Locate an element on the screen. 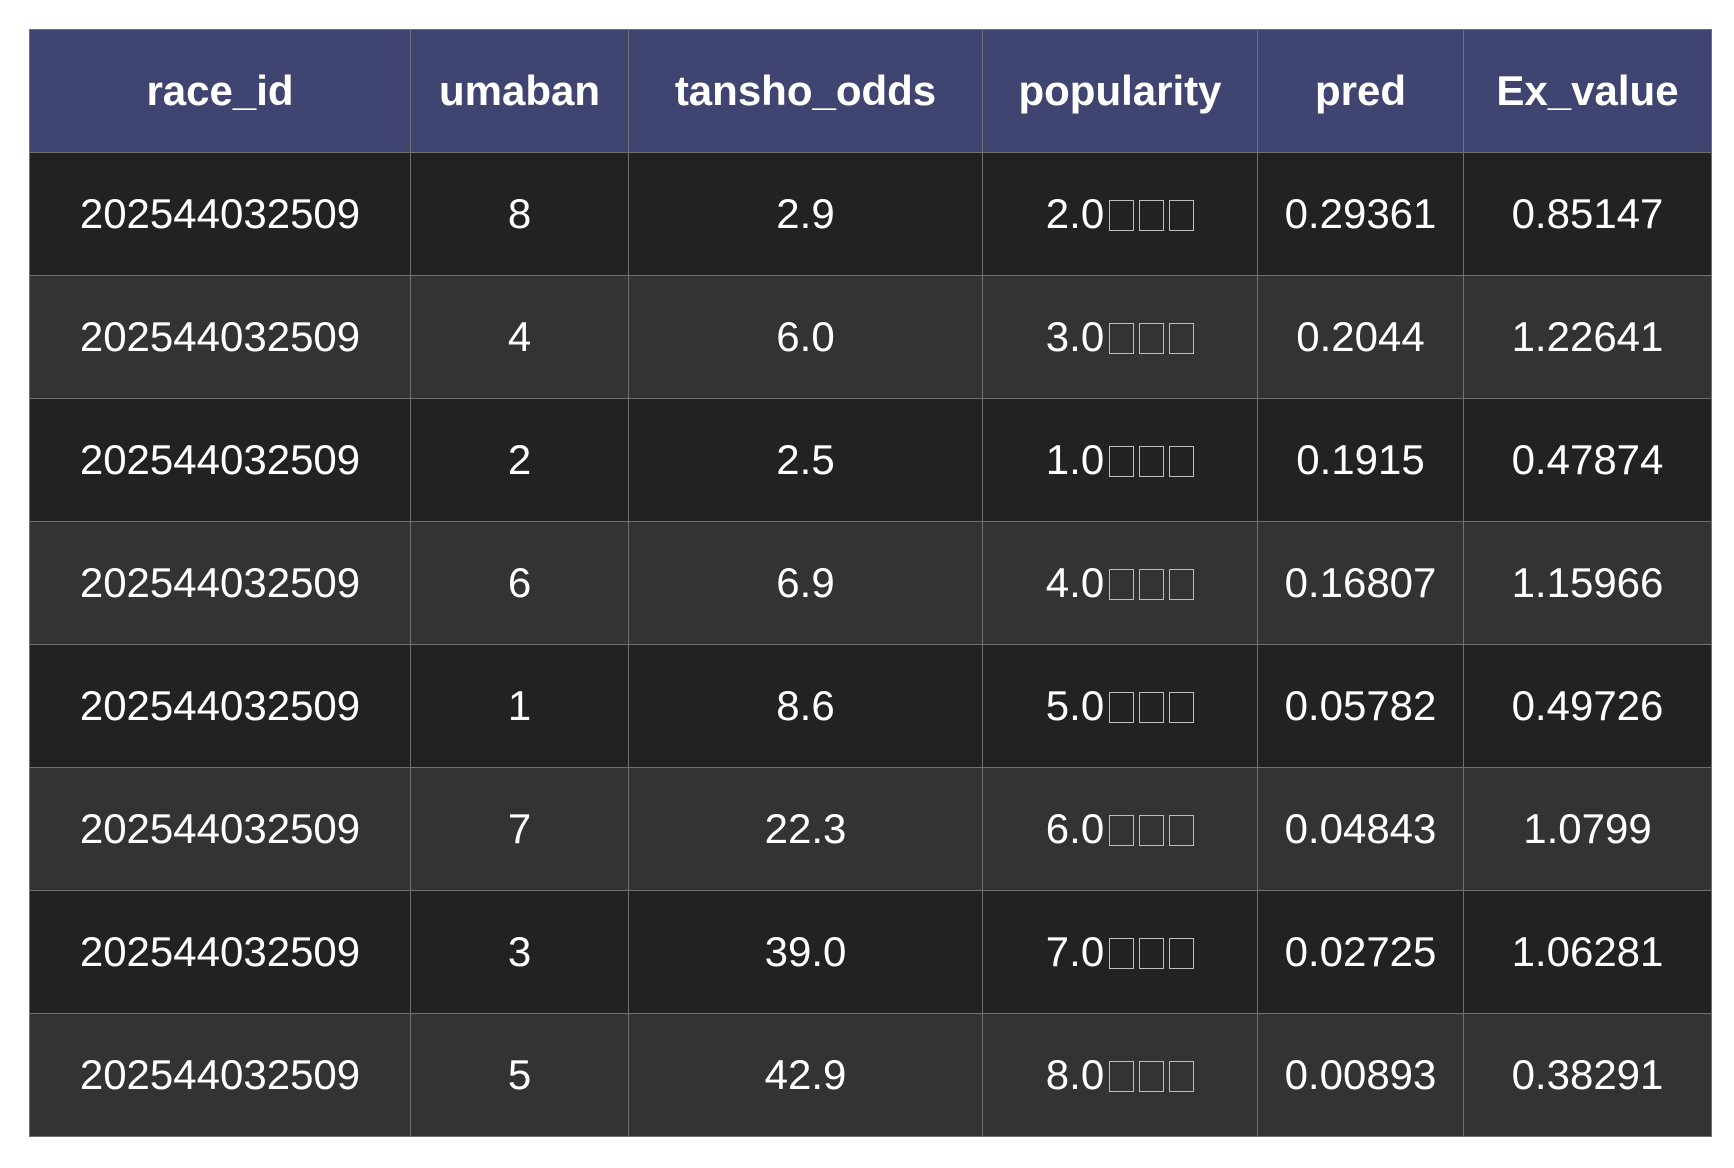 The height and width of the screenshot is (1168, 1734). table-row: 202544032509 1 8.6 5.0 0.05782 0.49726 is located at coordinates (870, 706).